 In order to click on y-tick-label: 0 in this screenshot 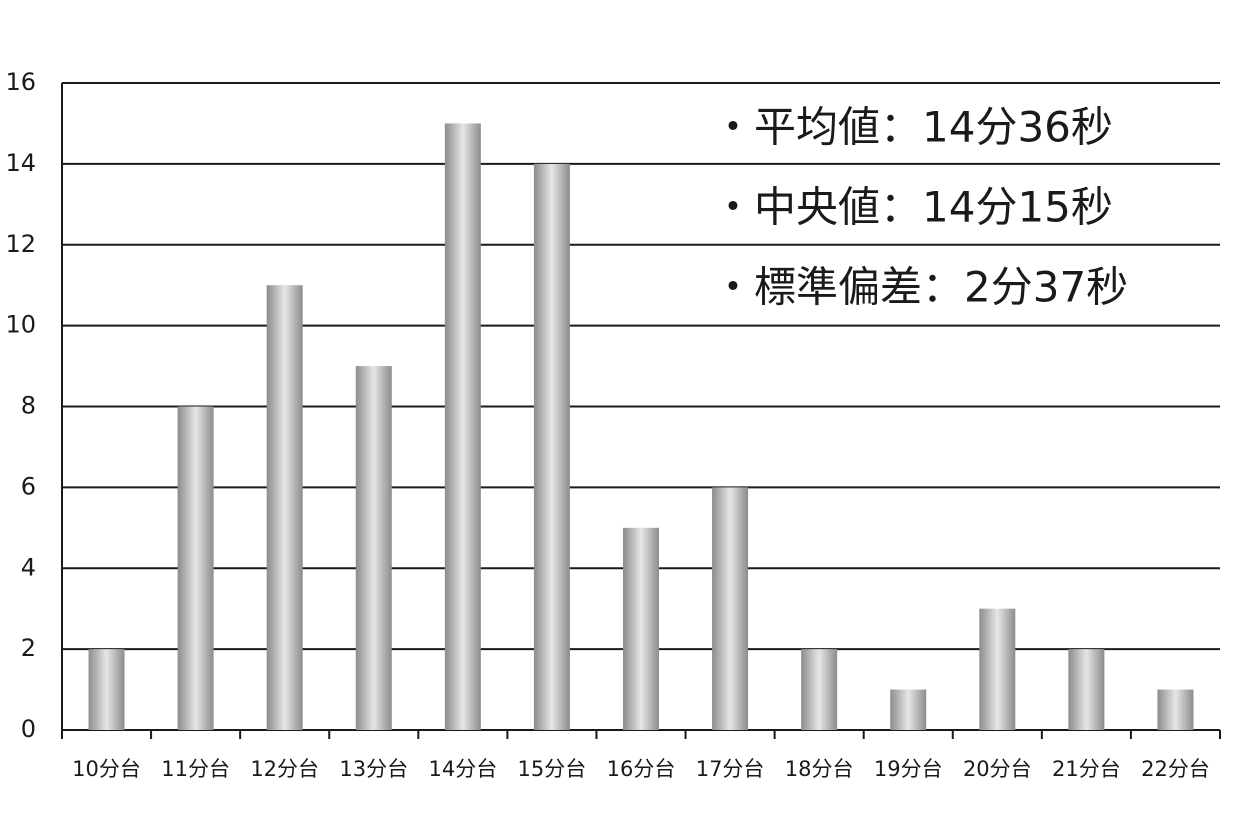, I will do `click(28, 729)`.